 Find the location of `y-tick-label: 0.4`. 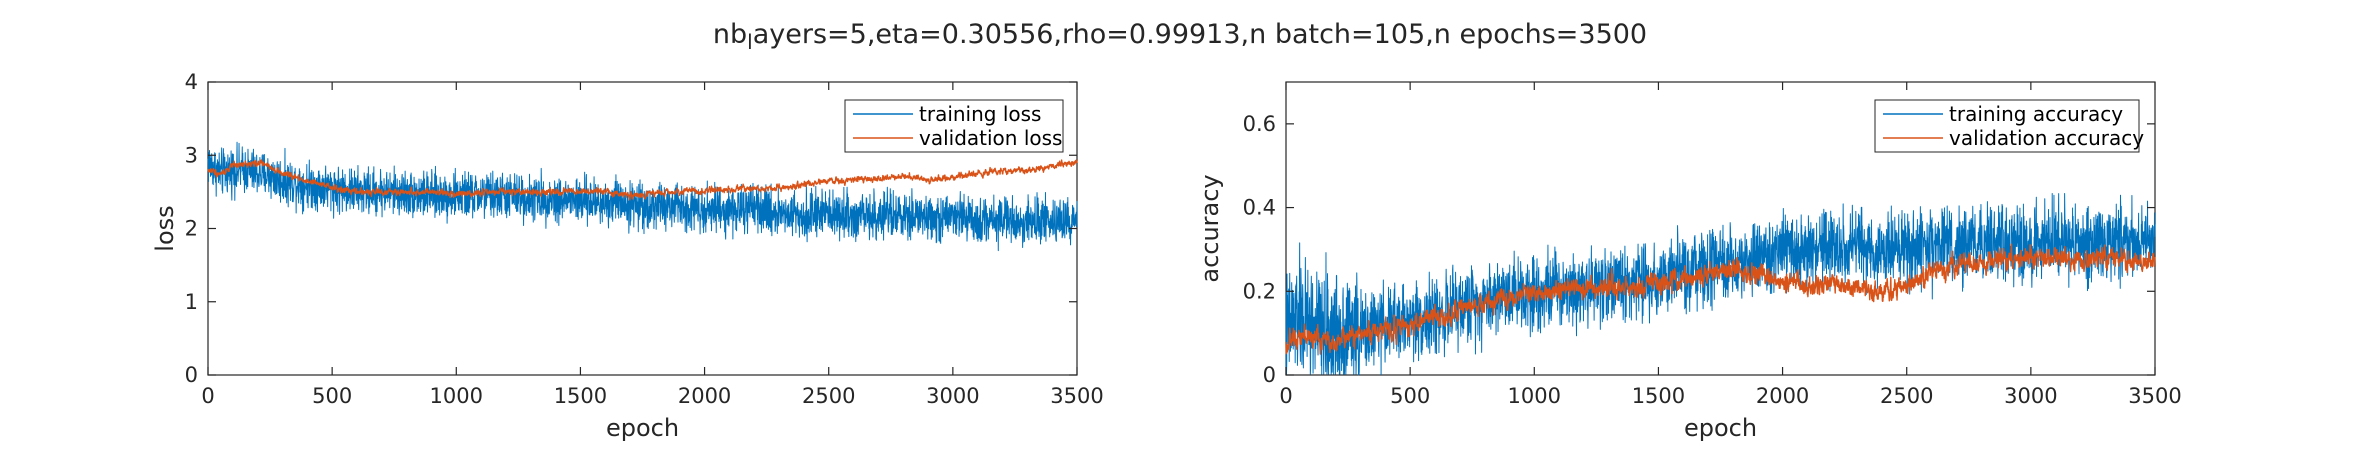

y-tick-label: 0.4 is located at coordinates (1259, 208).